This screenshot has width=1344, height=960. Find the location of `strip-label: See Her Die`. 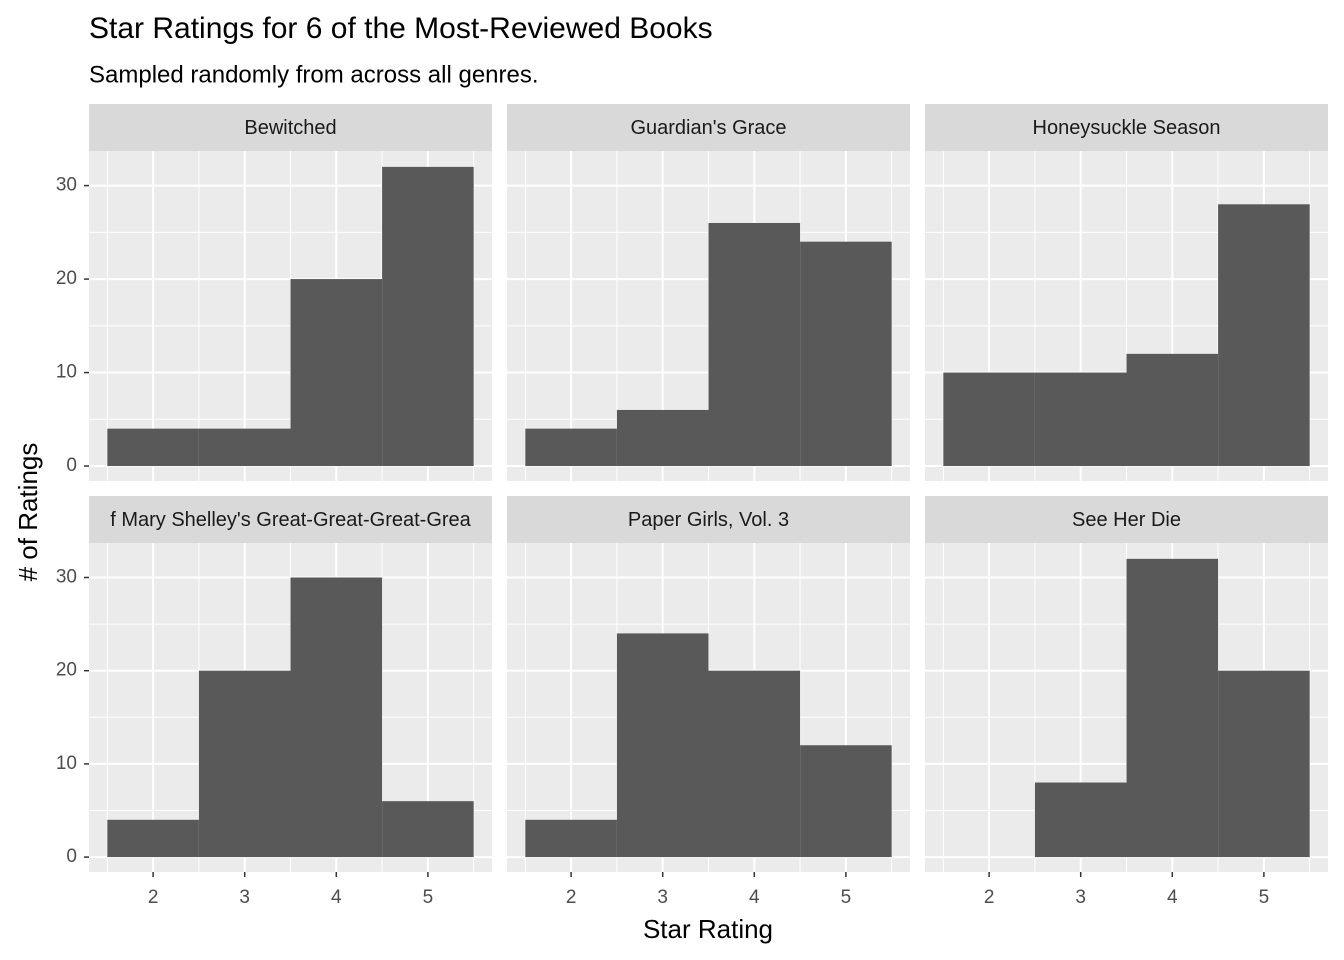

strip-label: See Her Die is located at coordinates (1126, 520).